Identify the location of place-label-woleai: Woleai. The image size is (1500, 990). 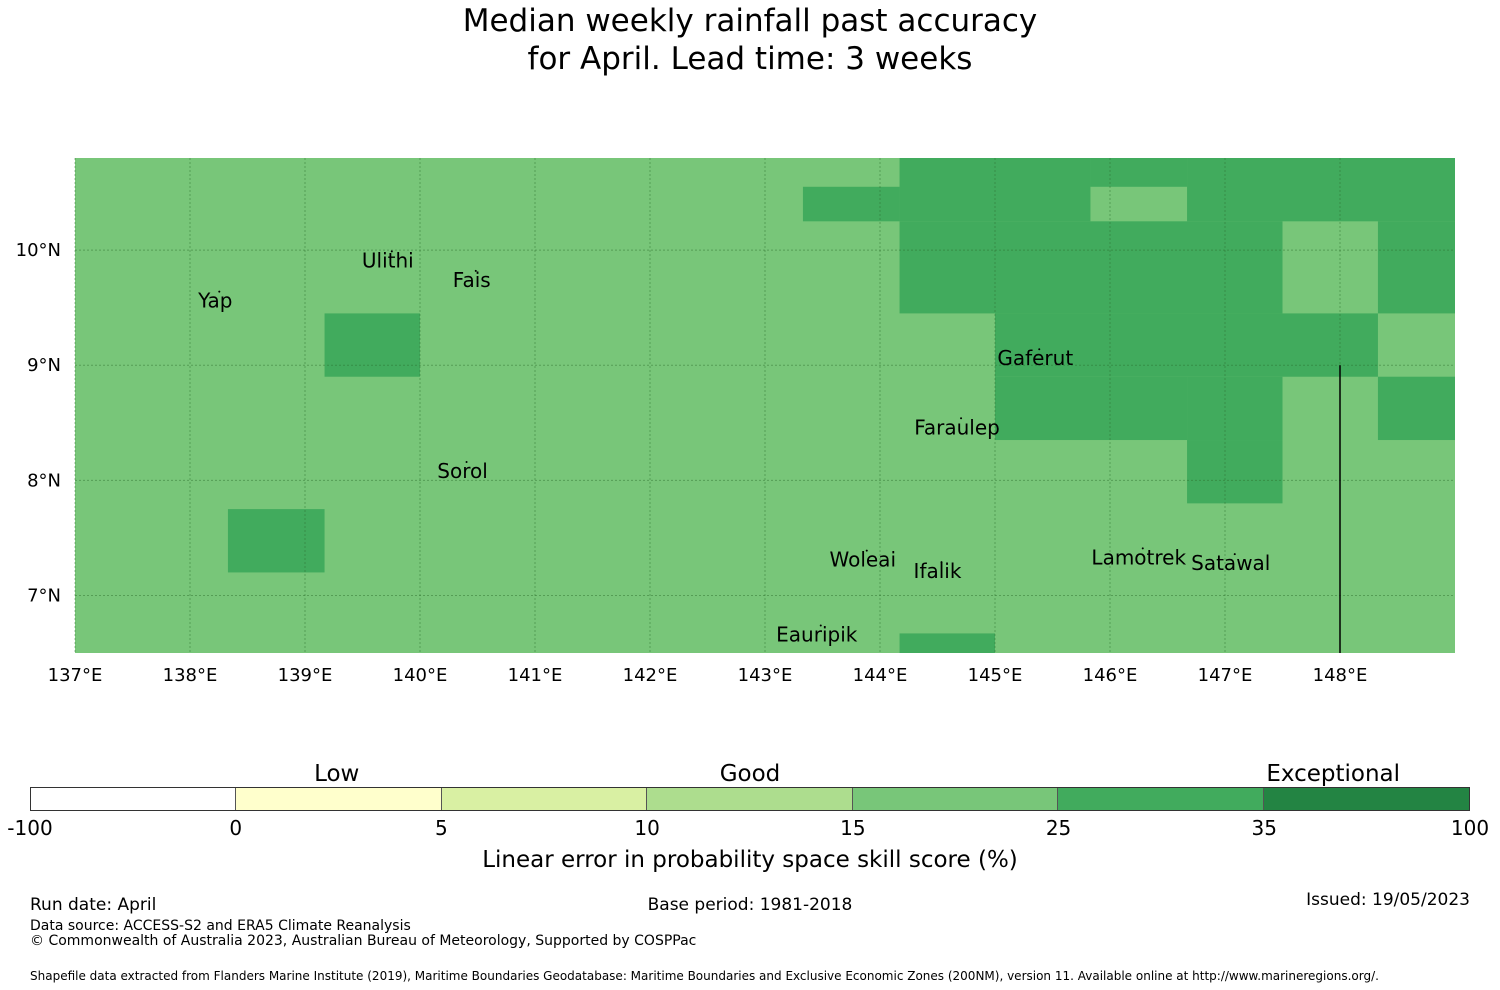
(862, 560).